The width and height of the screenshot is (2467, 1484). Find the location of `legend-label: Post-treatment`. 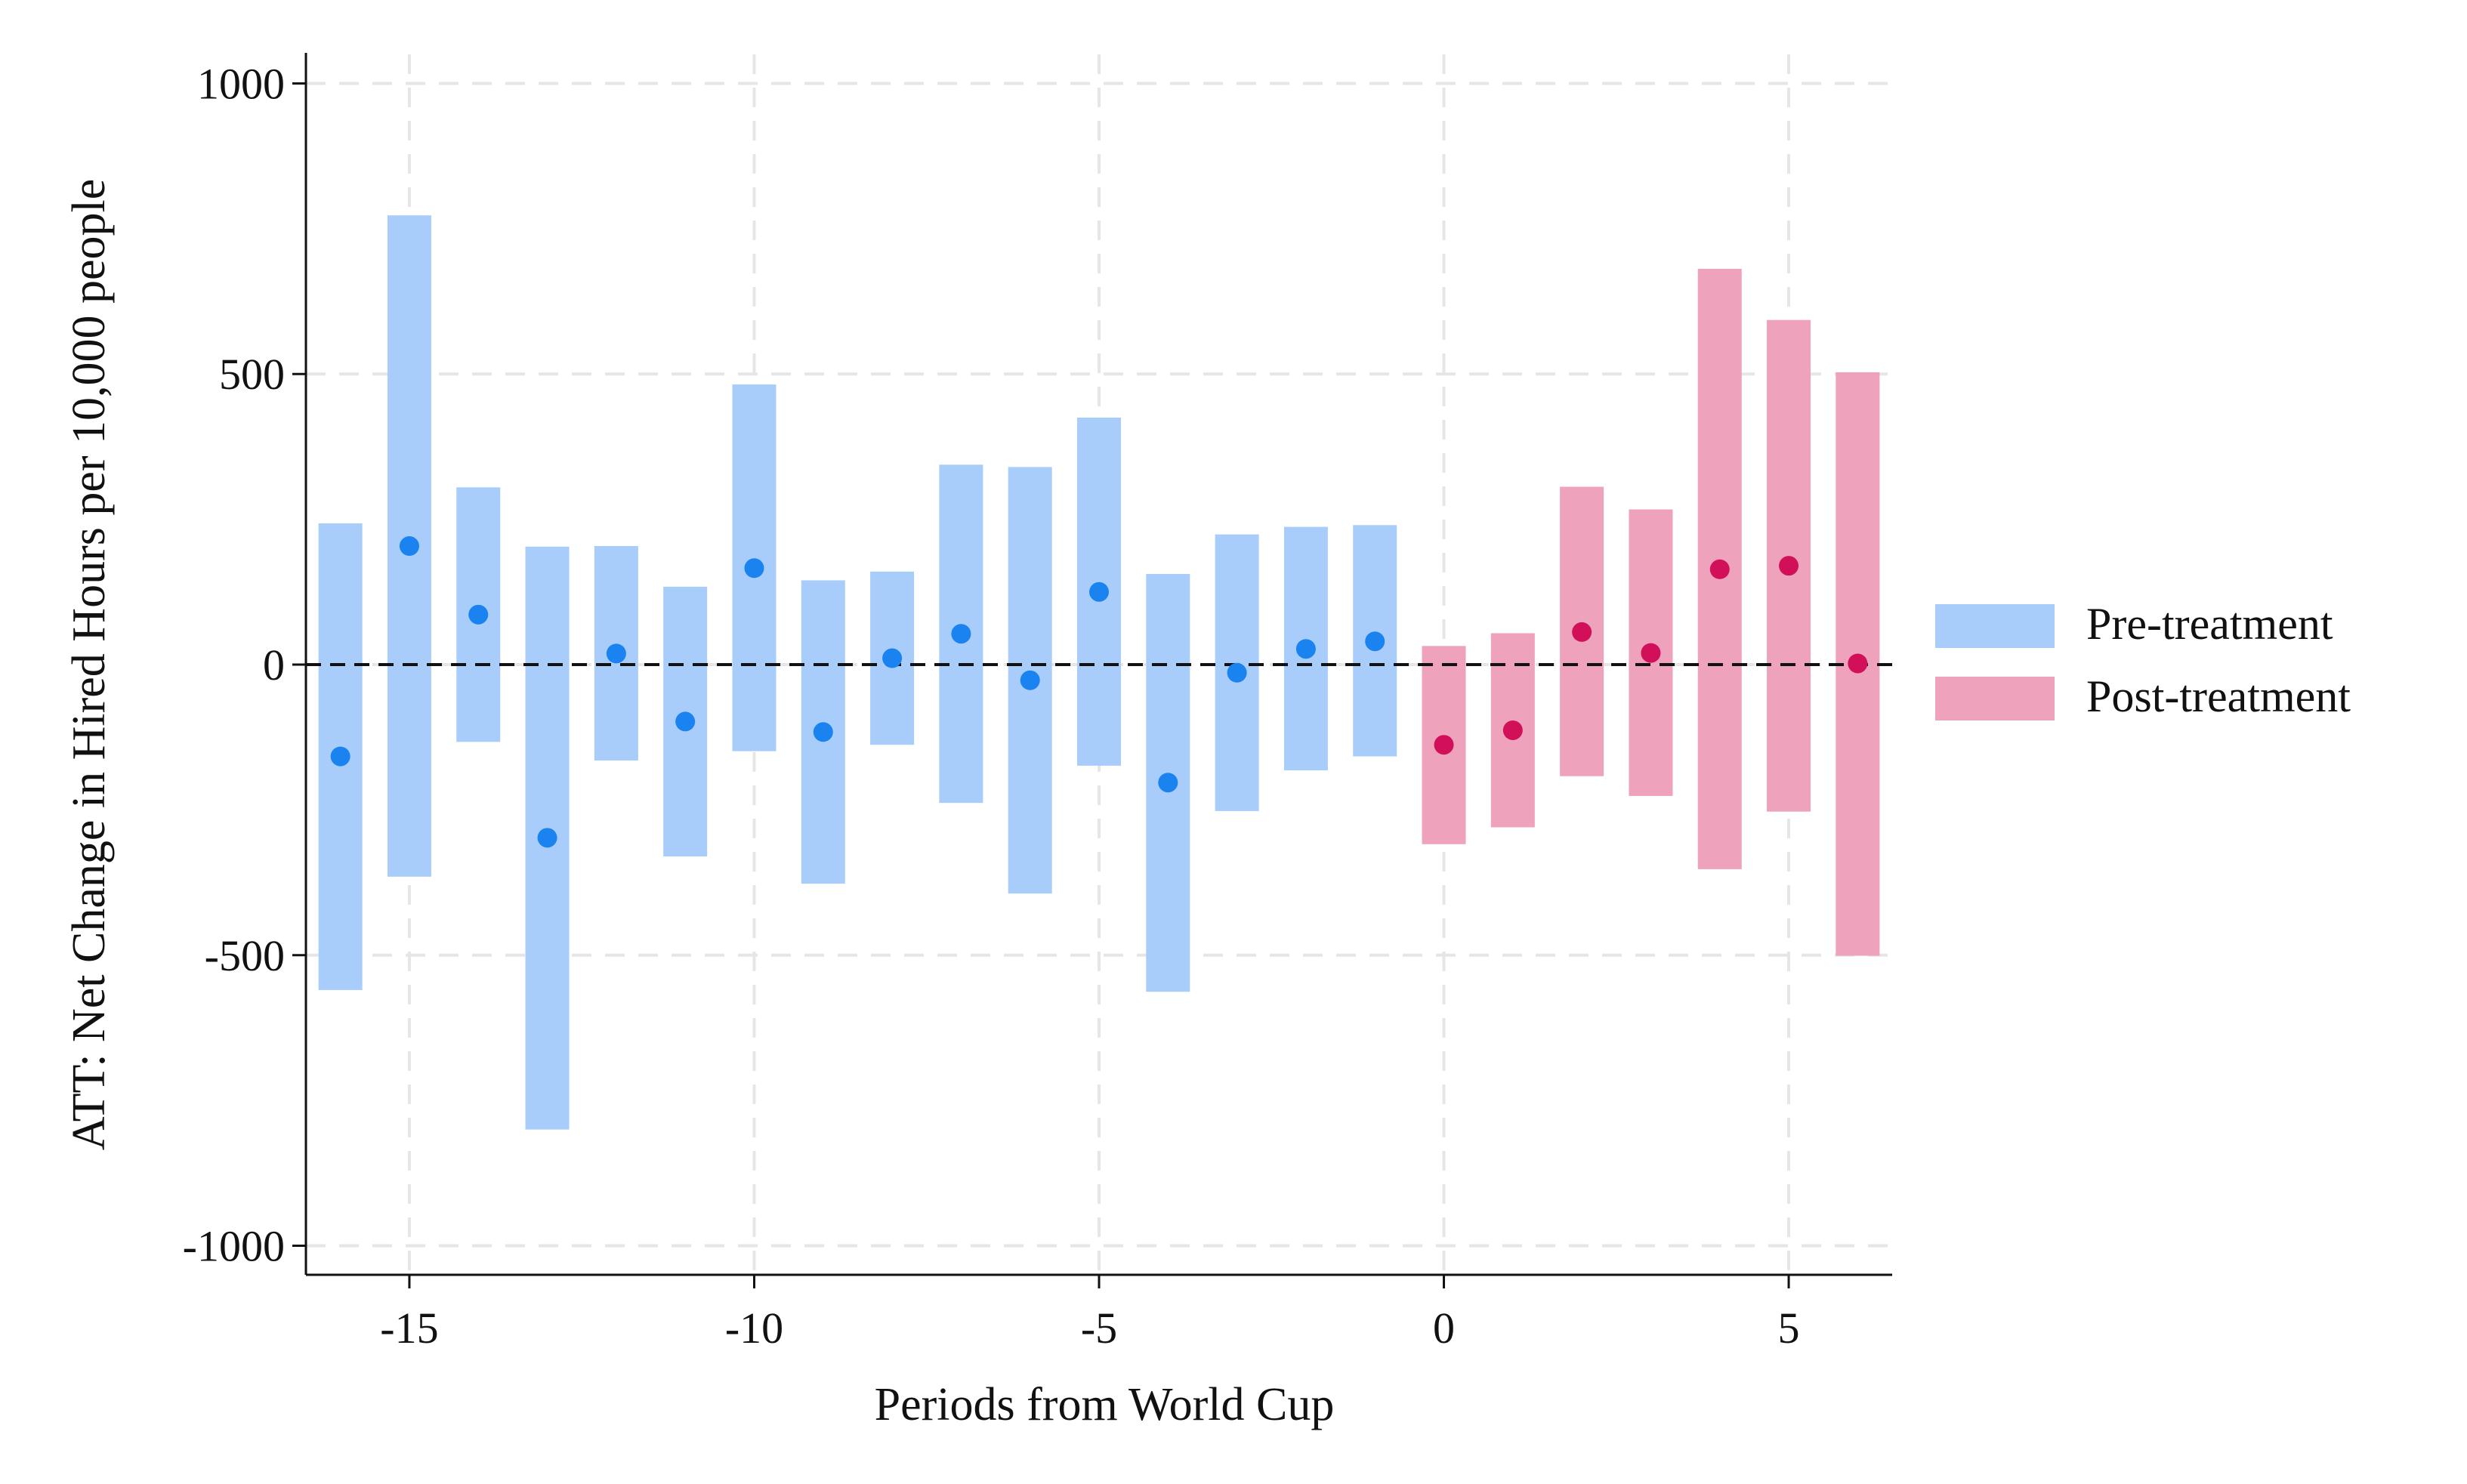

legend-label: Post-treatment is located at coordinates (2218, 696).